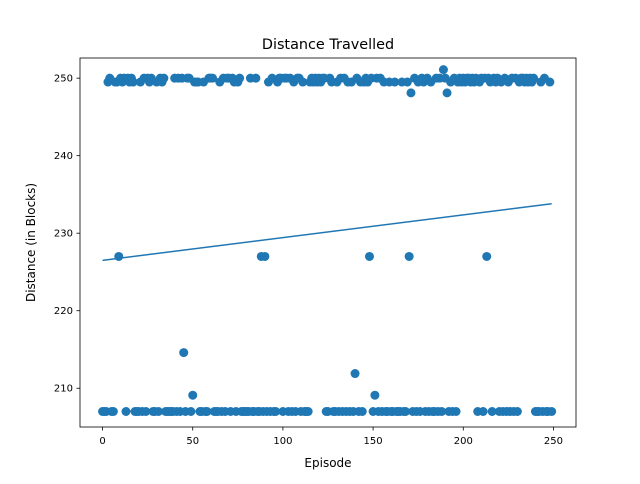  I want to click on x-axis-label: Episode, so click(327, 463).